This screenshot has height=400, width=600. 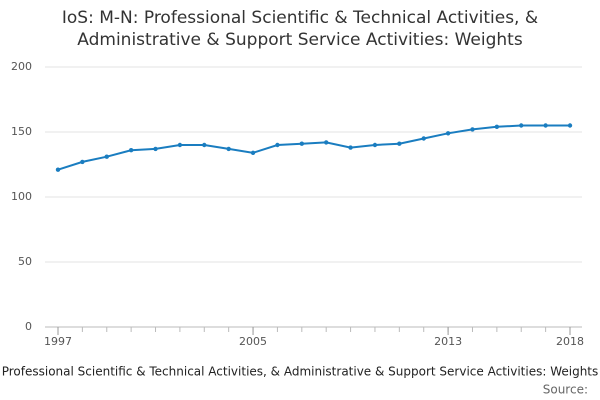 What do you see at coordinates (565, 390) in the screenshot?
I see `source: Source:` at bounding box center [565, 390].